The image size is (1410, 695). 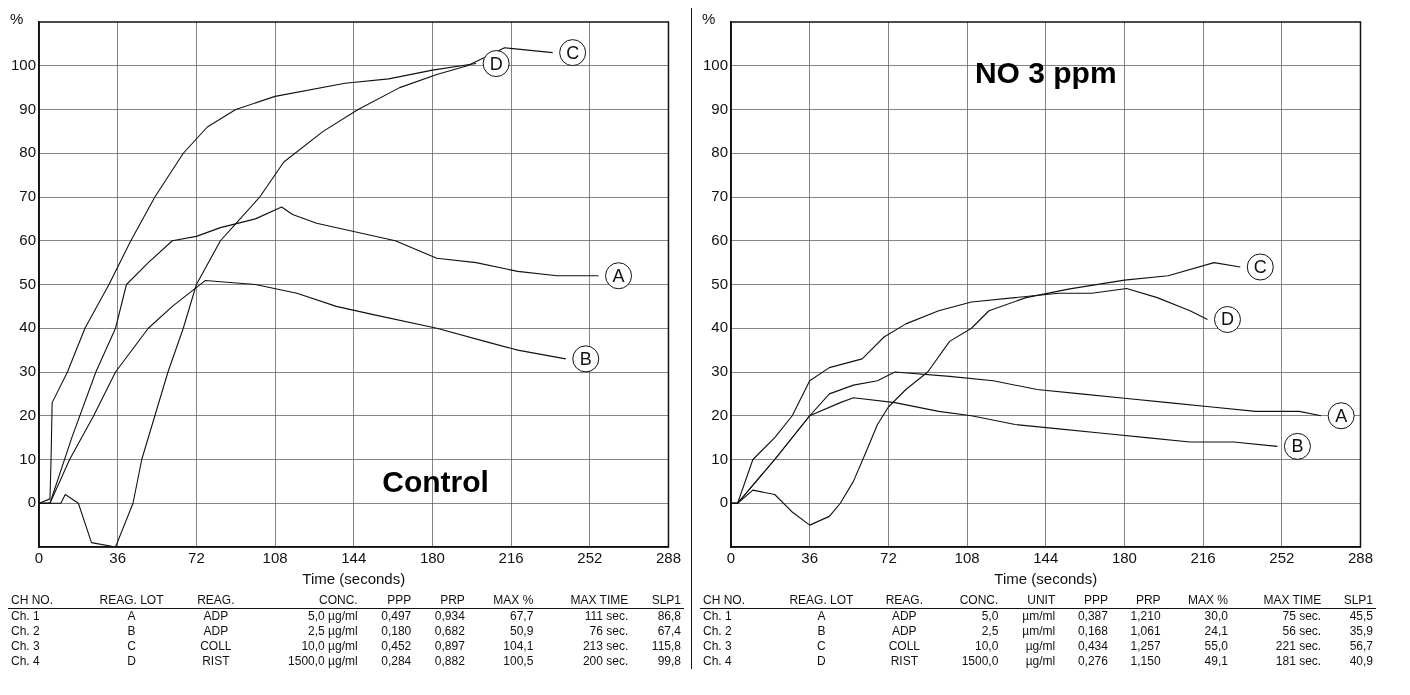 What do you see at coordinates (346, 616) in the screenshot?
I see `text: Ch. 1 A ADP 5,0 µg/ml 0,497 0,934 67,7 111 sec. 86,8` at bounding box center [346, 616].